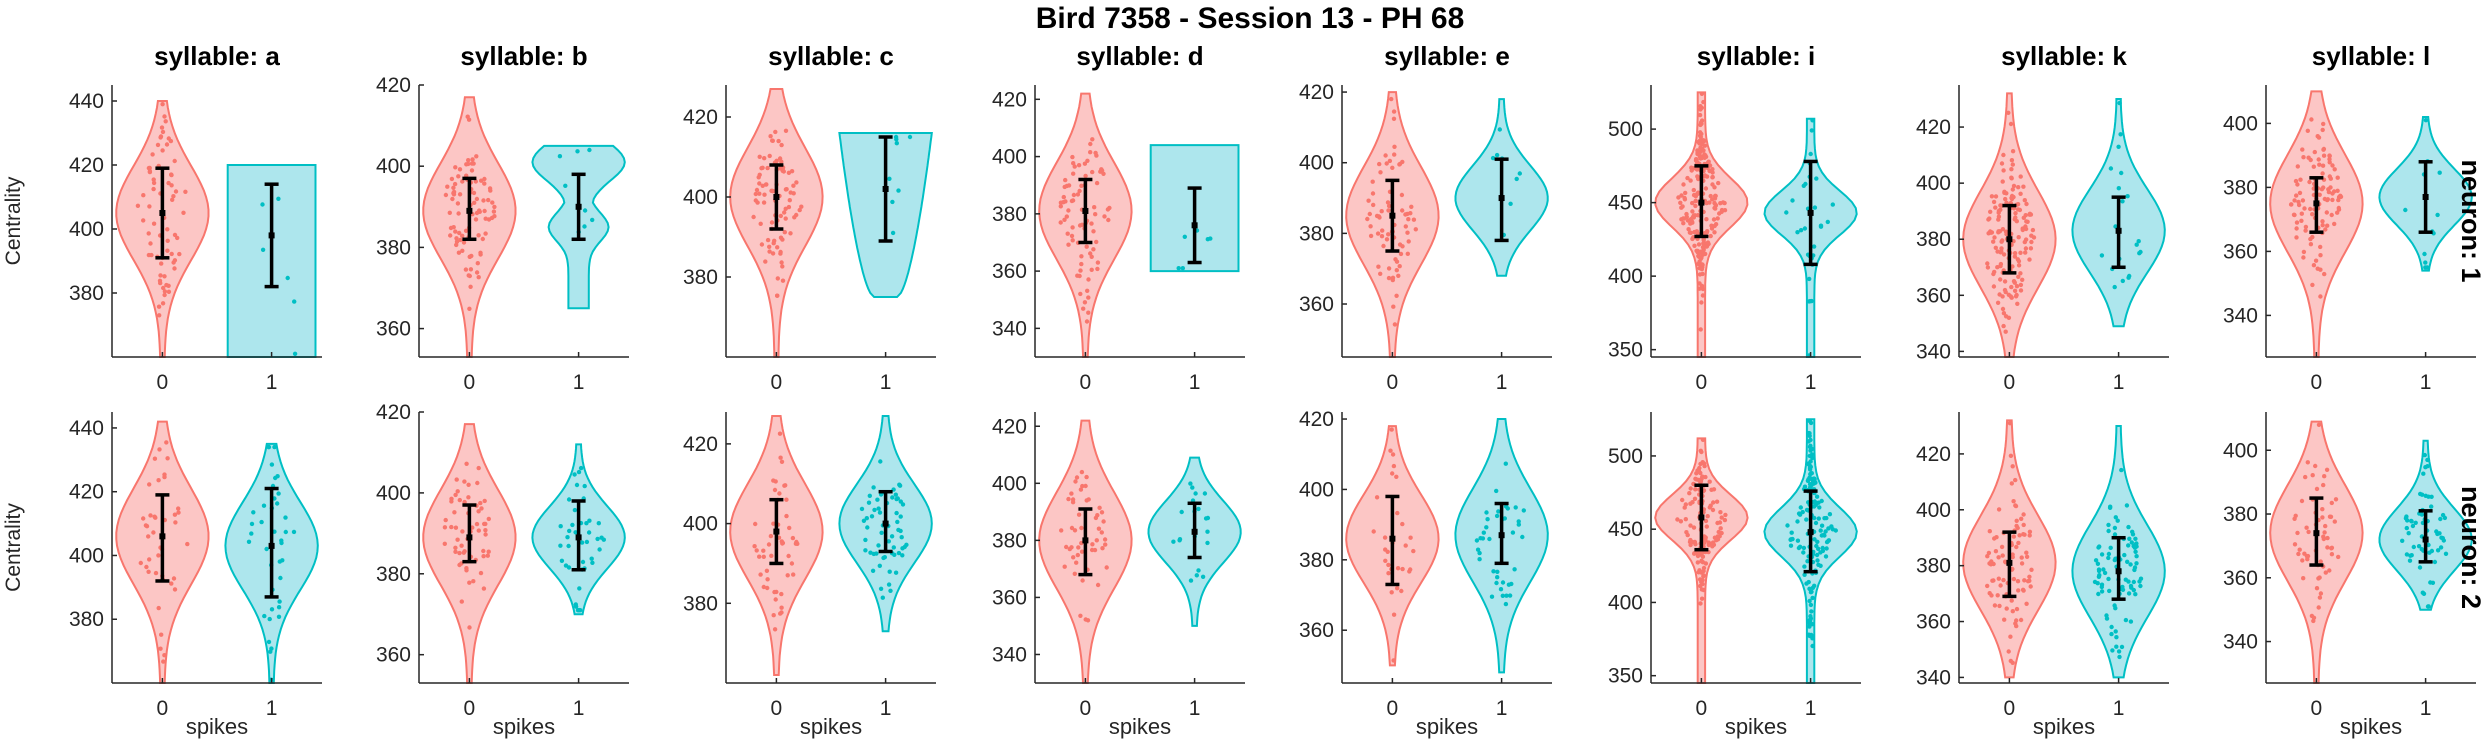  What do you see at coordinates (1393, 708) in the screenshot?
I see `x-tick-label: 0` at bounding box center [1393, 708].